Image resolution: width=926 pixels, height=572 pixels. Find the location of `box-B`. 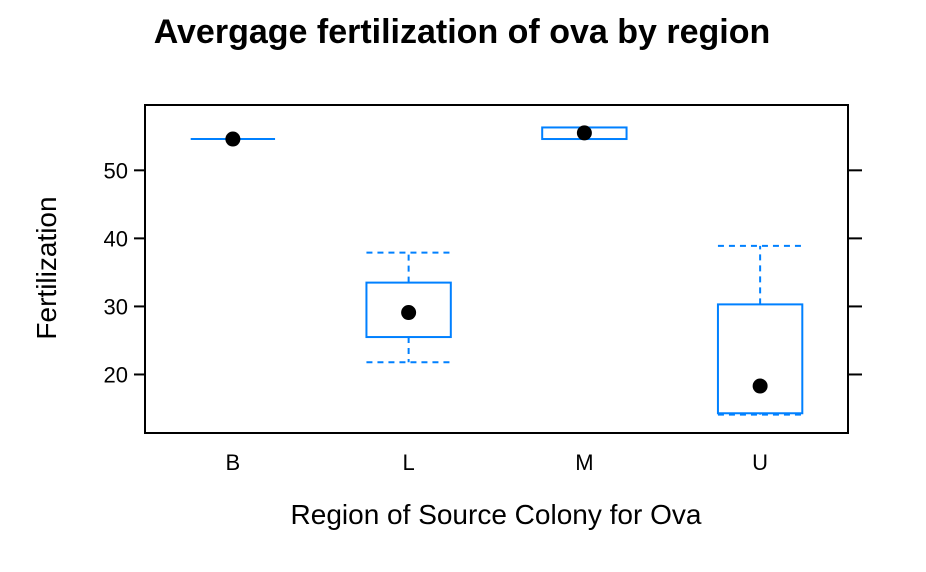

box-B is located at coordinates (233, 139).